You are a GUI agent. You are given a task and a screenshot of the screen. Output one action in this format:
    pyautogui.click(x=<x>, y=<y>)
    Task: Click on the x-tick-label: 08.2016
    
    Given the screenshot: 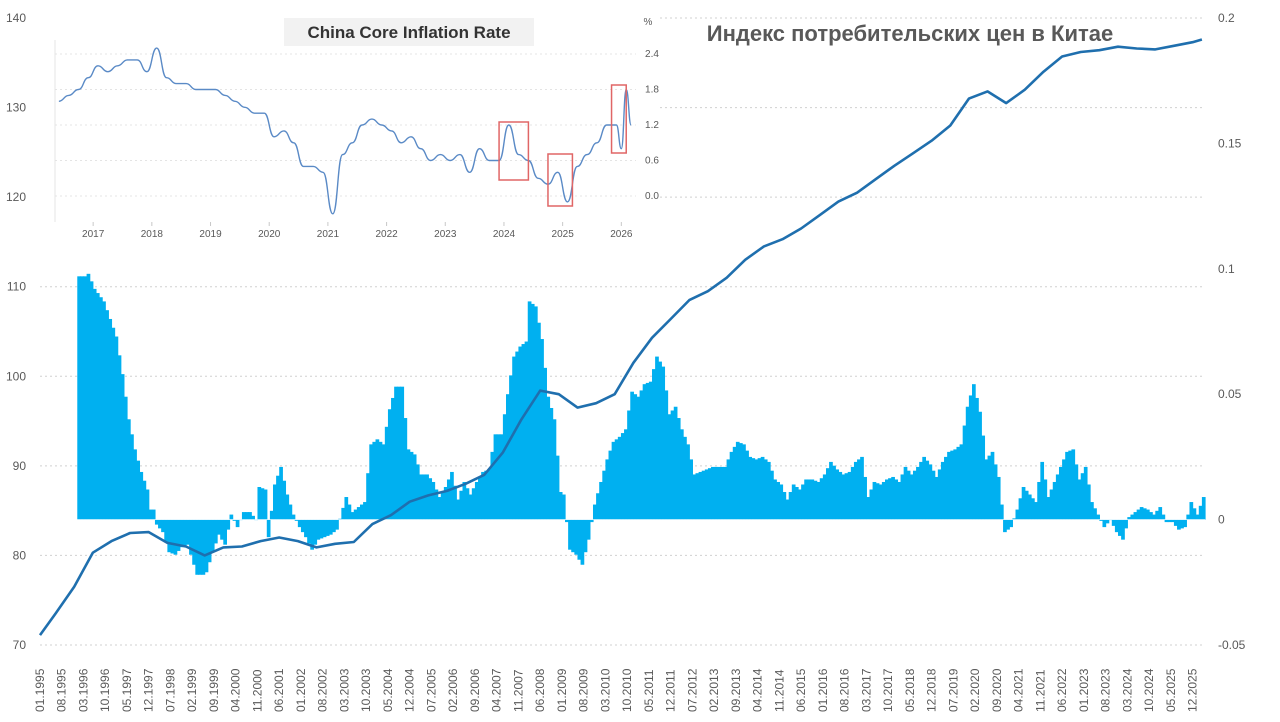 What is the action you would take?
    pyautogui.click(x=845, y=690)
    